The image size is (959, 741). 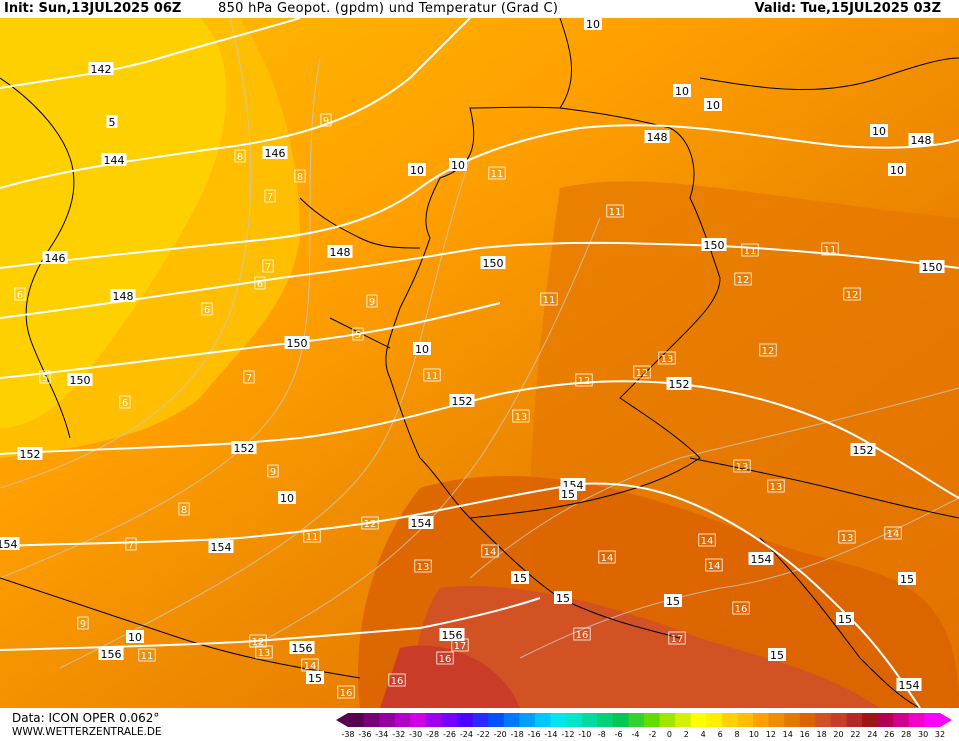 I want to click on hot-region-alps, so click(x=648, y=647).